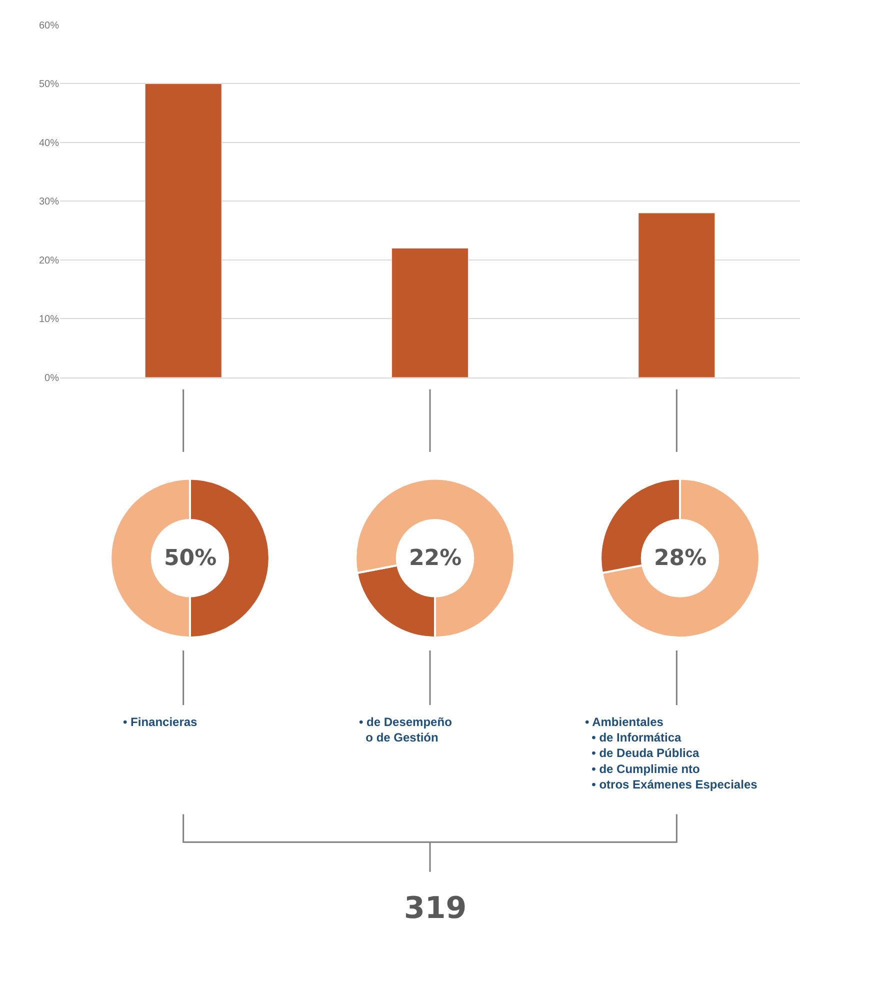  What do you see at coordinates (49, 260) in the screenshot?
I see `y-tick-label: 20%` at bounding box center [49, 260].